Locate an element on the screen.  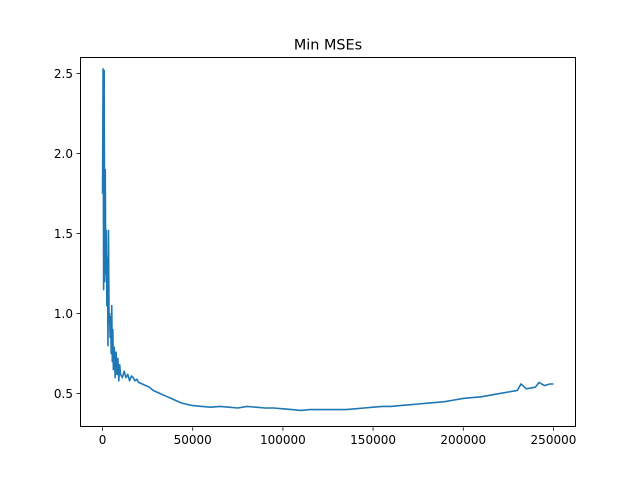
x-tick-label: 150000 is located at coordinates (373, 440).